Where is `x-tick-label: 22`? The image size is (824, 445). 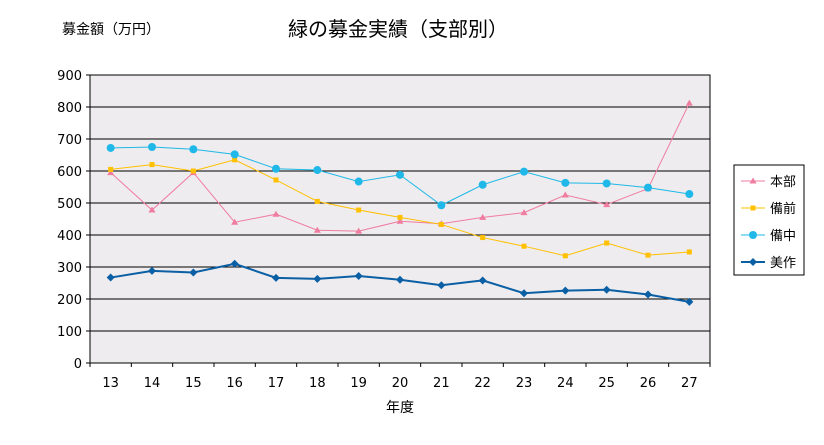
x-tick-label: 22 is located at coordinates (482, 383).